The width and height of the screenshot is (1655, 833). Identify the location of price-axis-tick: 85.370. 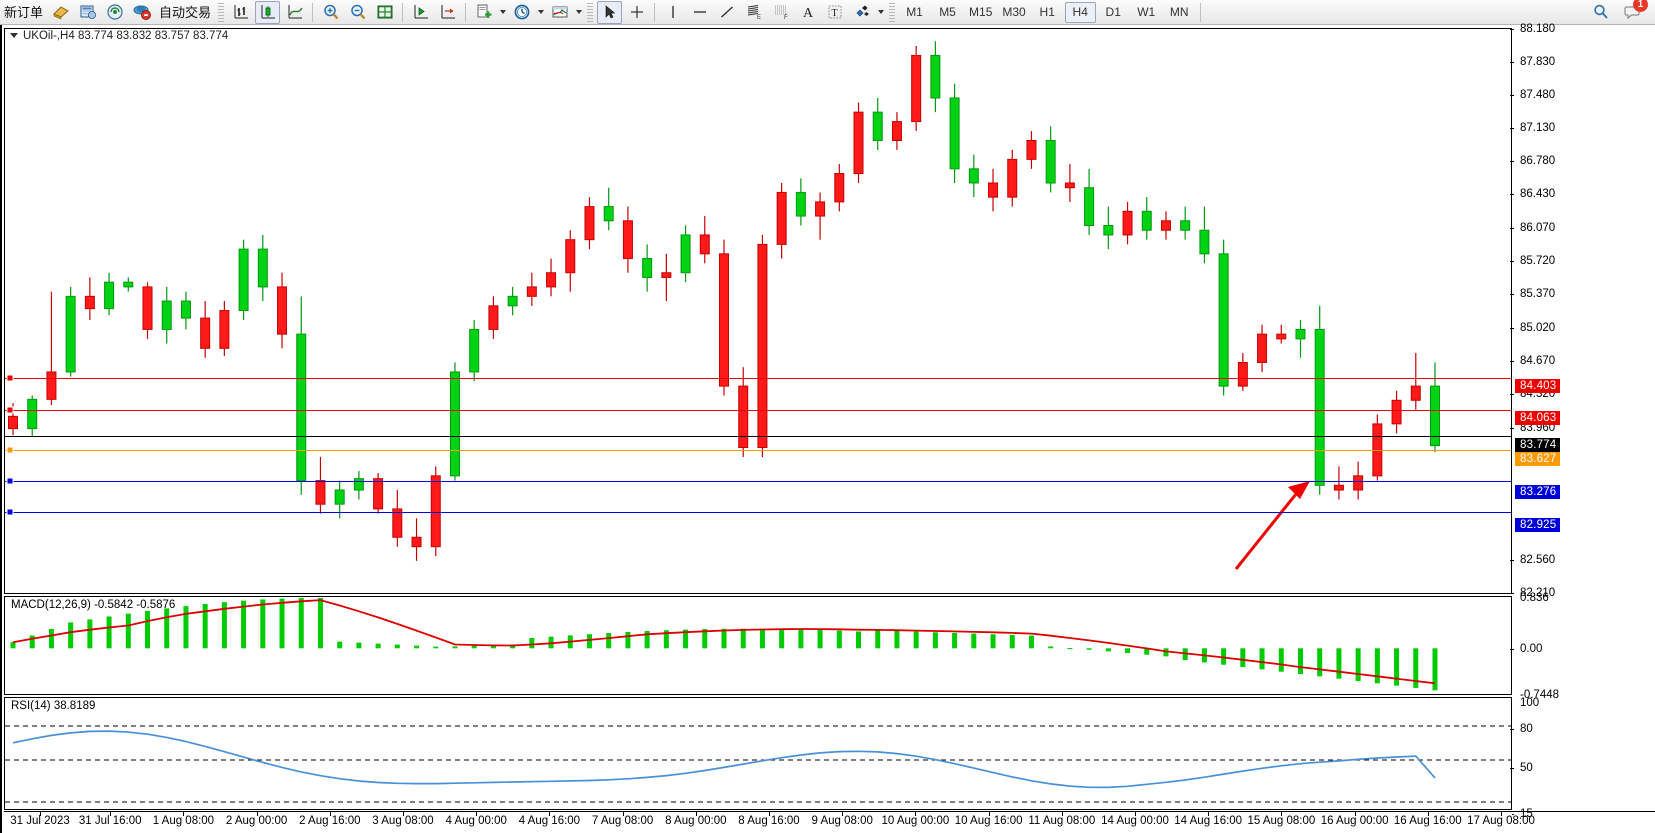
(1532, 294).